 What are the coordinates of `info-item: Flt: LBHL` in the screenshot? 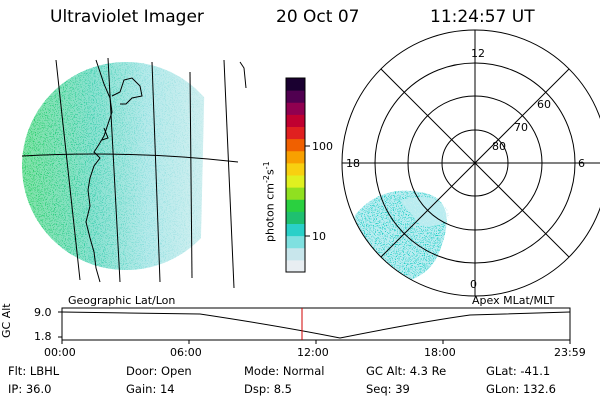 It's located at (34, 371).